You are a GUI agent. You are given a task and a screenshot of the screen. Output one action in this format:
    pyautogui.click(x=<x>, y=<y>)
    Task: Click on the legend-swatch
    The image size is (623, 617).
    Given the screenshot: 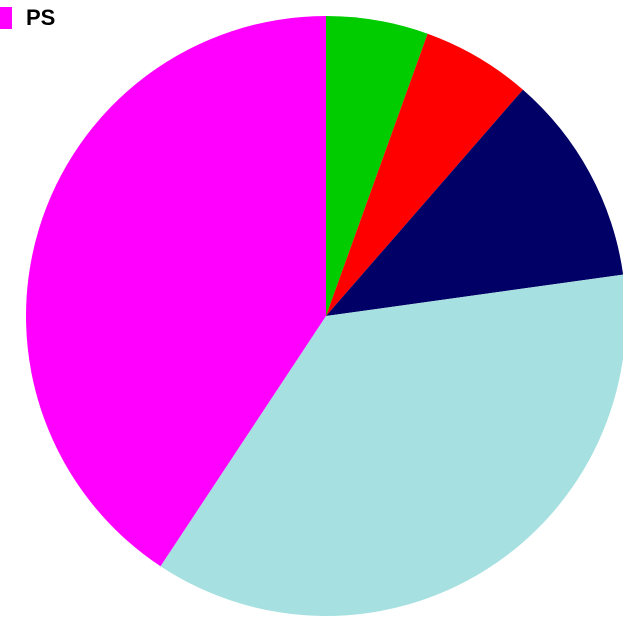 What is the action you would take?
    pyautogui.click(x=6, y=18)
    